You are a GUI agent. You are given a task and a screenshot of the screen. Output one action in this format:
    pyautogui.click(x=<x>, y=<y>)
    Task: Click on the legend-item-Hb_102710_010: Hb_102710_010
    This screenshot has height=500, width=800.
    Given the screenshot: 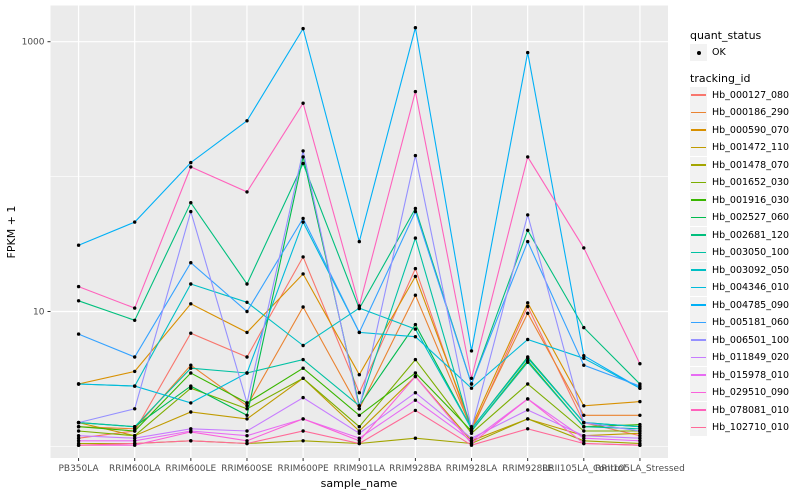 What is the action you would take?
    pyautogui.click(x=745, y=428)
    